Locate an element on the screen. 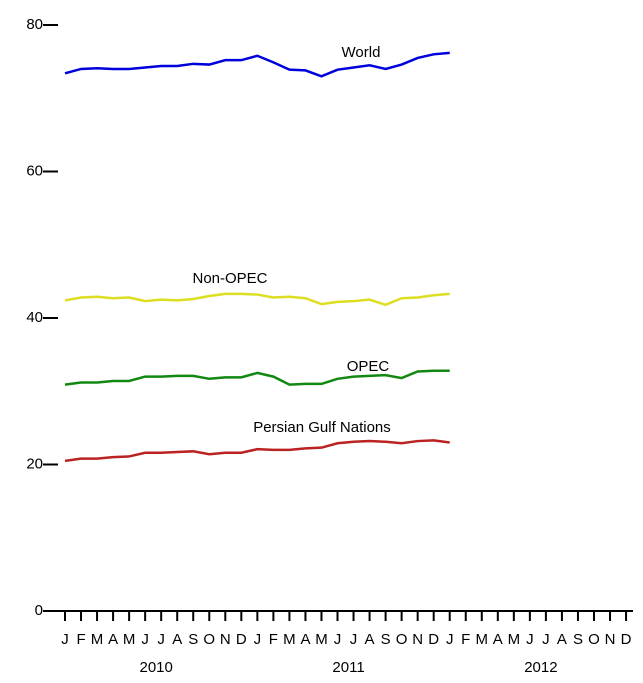  y-tick-label: 40 is located at coordinates (34, 317).